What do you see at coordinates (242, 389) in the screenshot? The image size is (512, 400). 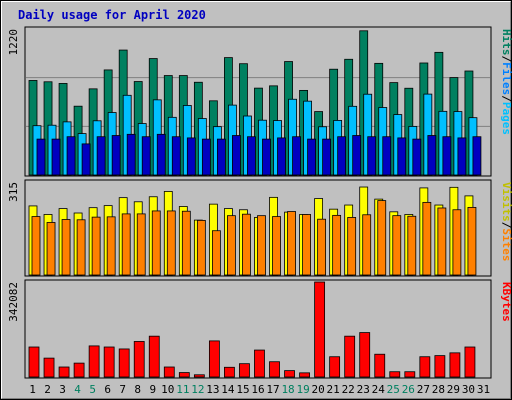 I see `day-label-15: 15` at bounding box center [242, 389].